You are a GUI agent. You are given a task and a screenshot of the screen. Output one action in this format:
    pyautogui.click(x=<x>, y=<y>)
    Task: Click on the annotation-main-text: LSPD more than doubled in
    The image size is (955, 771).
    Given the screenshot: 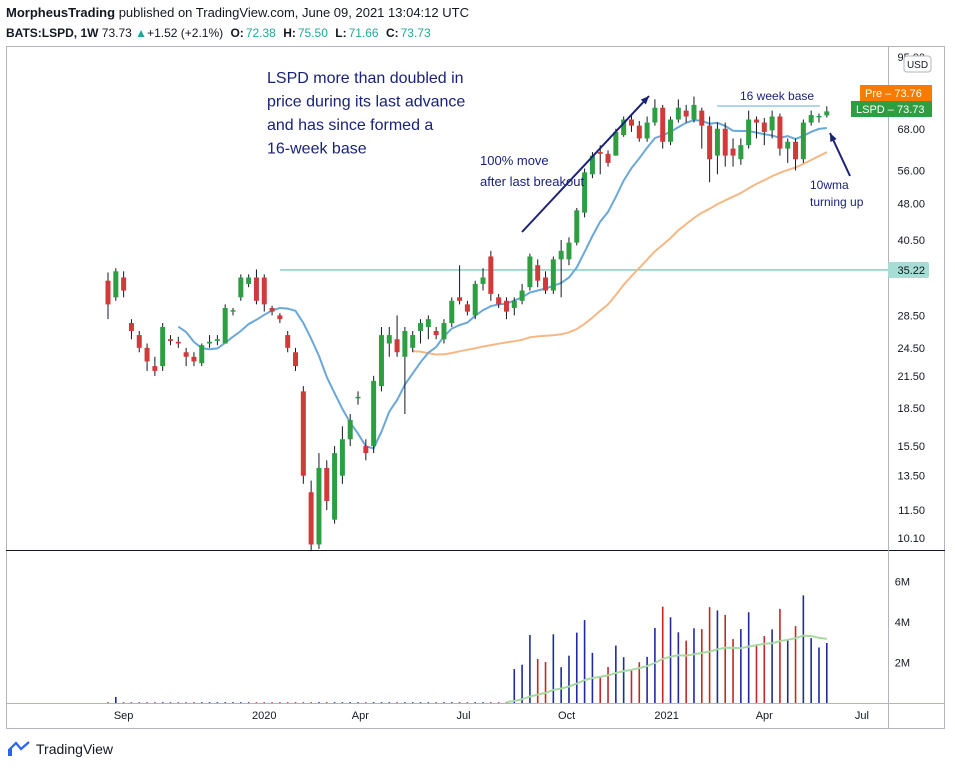 What is the action you would take?
    pyautogui.click(x=365, y=78)
    